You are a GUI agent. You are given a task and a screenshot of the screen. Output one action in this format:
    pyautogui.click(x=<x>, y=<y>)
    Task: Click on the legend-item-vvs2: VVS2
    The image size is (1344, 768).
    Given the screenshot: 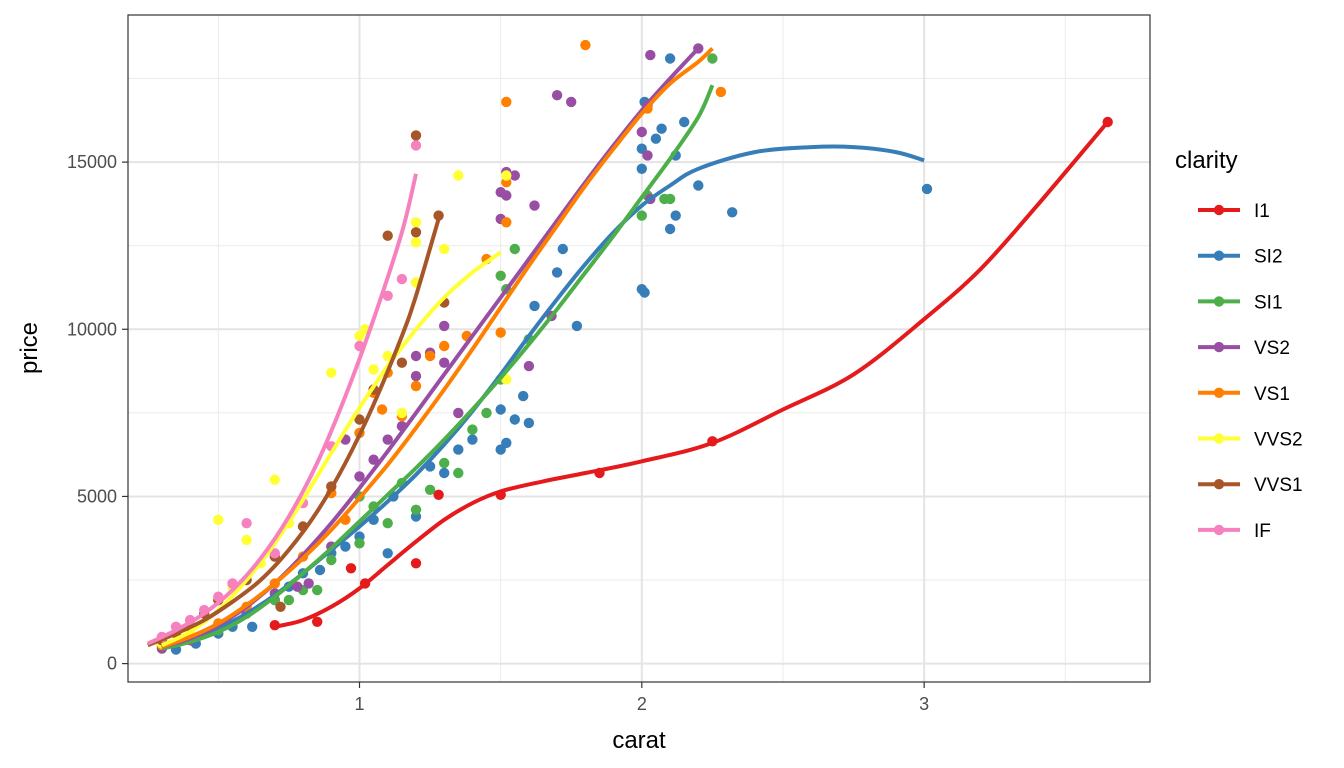 What is the action you would take?
    pyautogui.click(x=1250, y=440)
    